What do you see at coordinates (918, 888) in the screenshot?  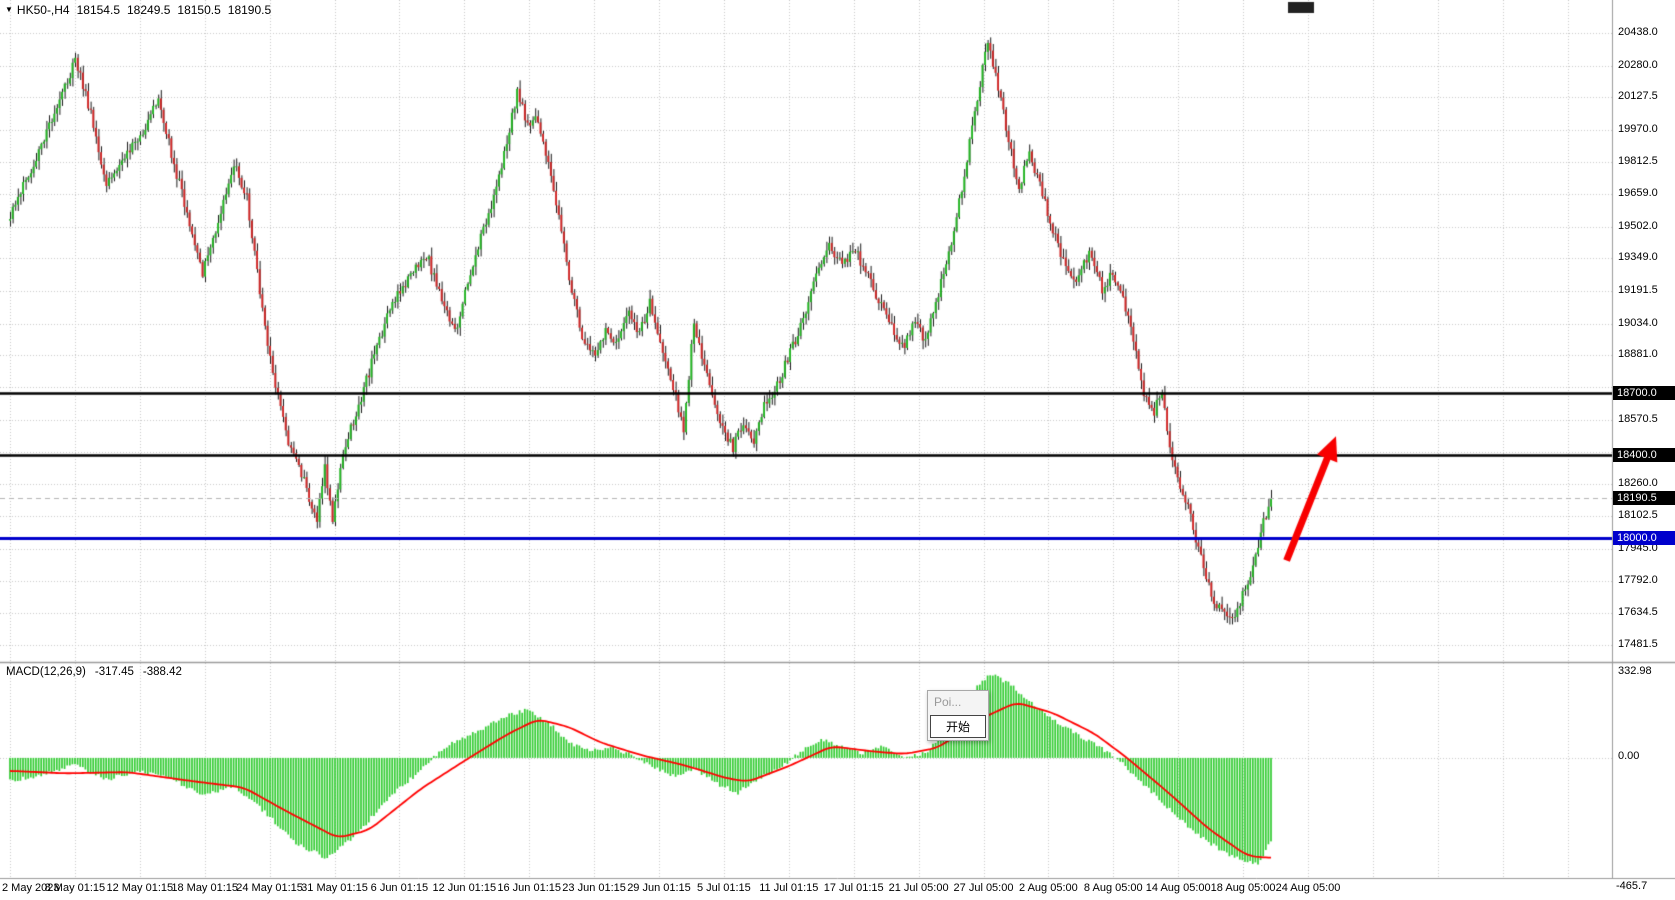 I see `time-axis-label: 21 Jul 05:00` at bounding box center [918, 888].